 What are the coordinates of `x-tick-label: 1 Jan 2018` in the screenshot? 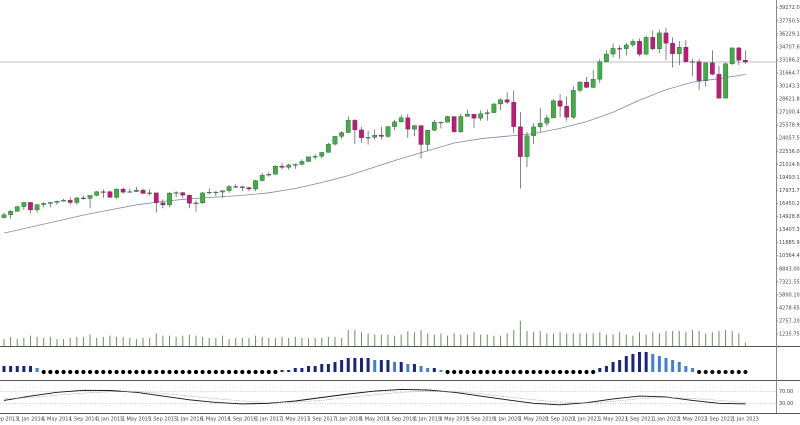 It's located at (348, 420).